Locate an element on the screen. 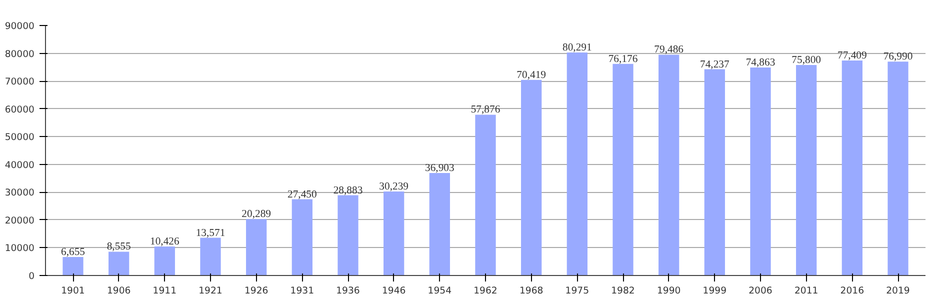  x-tick-label: 1954 is located at coordinates (440, 291).